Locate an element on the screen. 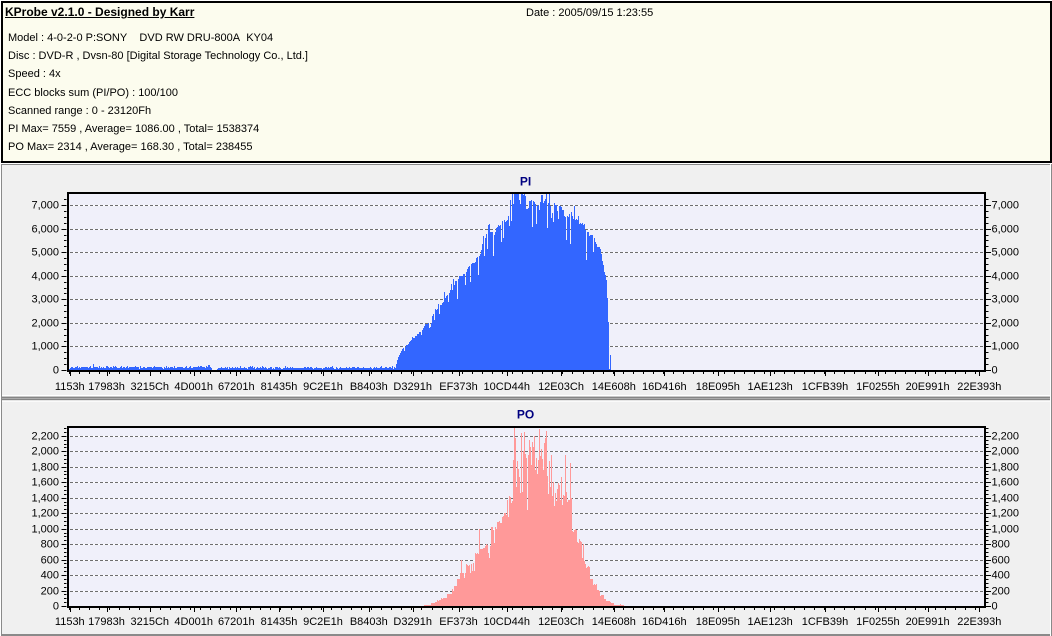  svg-text: PI is located at coordinates (525, 182).